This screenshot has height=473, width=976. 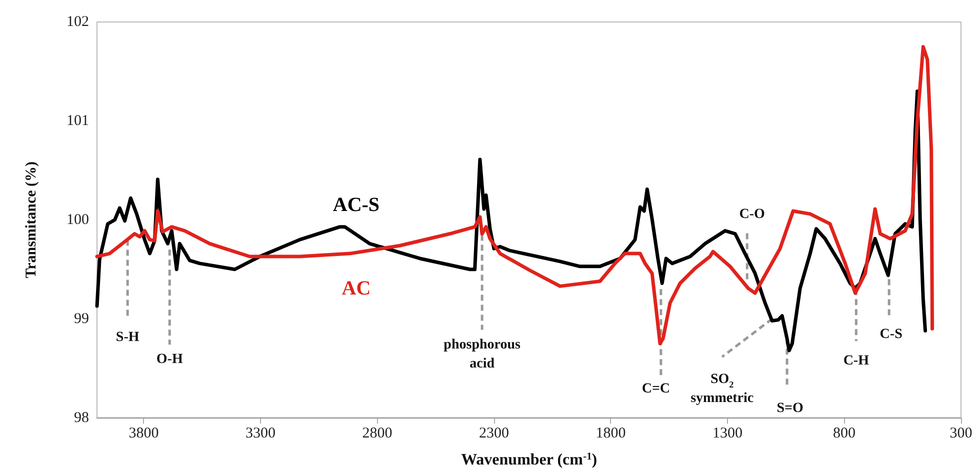 I want to click on series-label: AC, so click(x=356, y=289).